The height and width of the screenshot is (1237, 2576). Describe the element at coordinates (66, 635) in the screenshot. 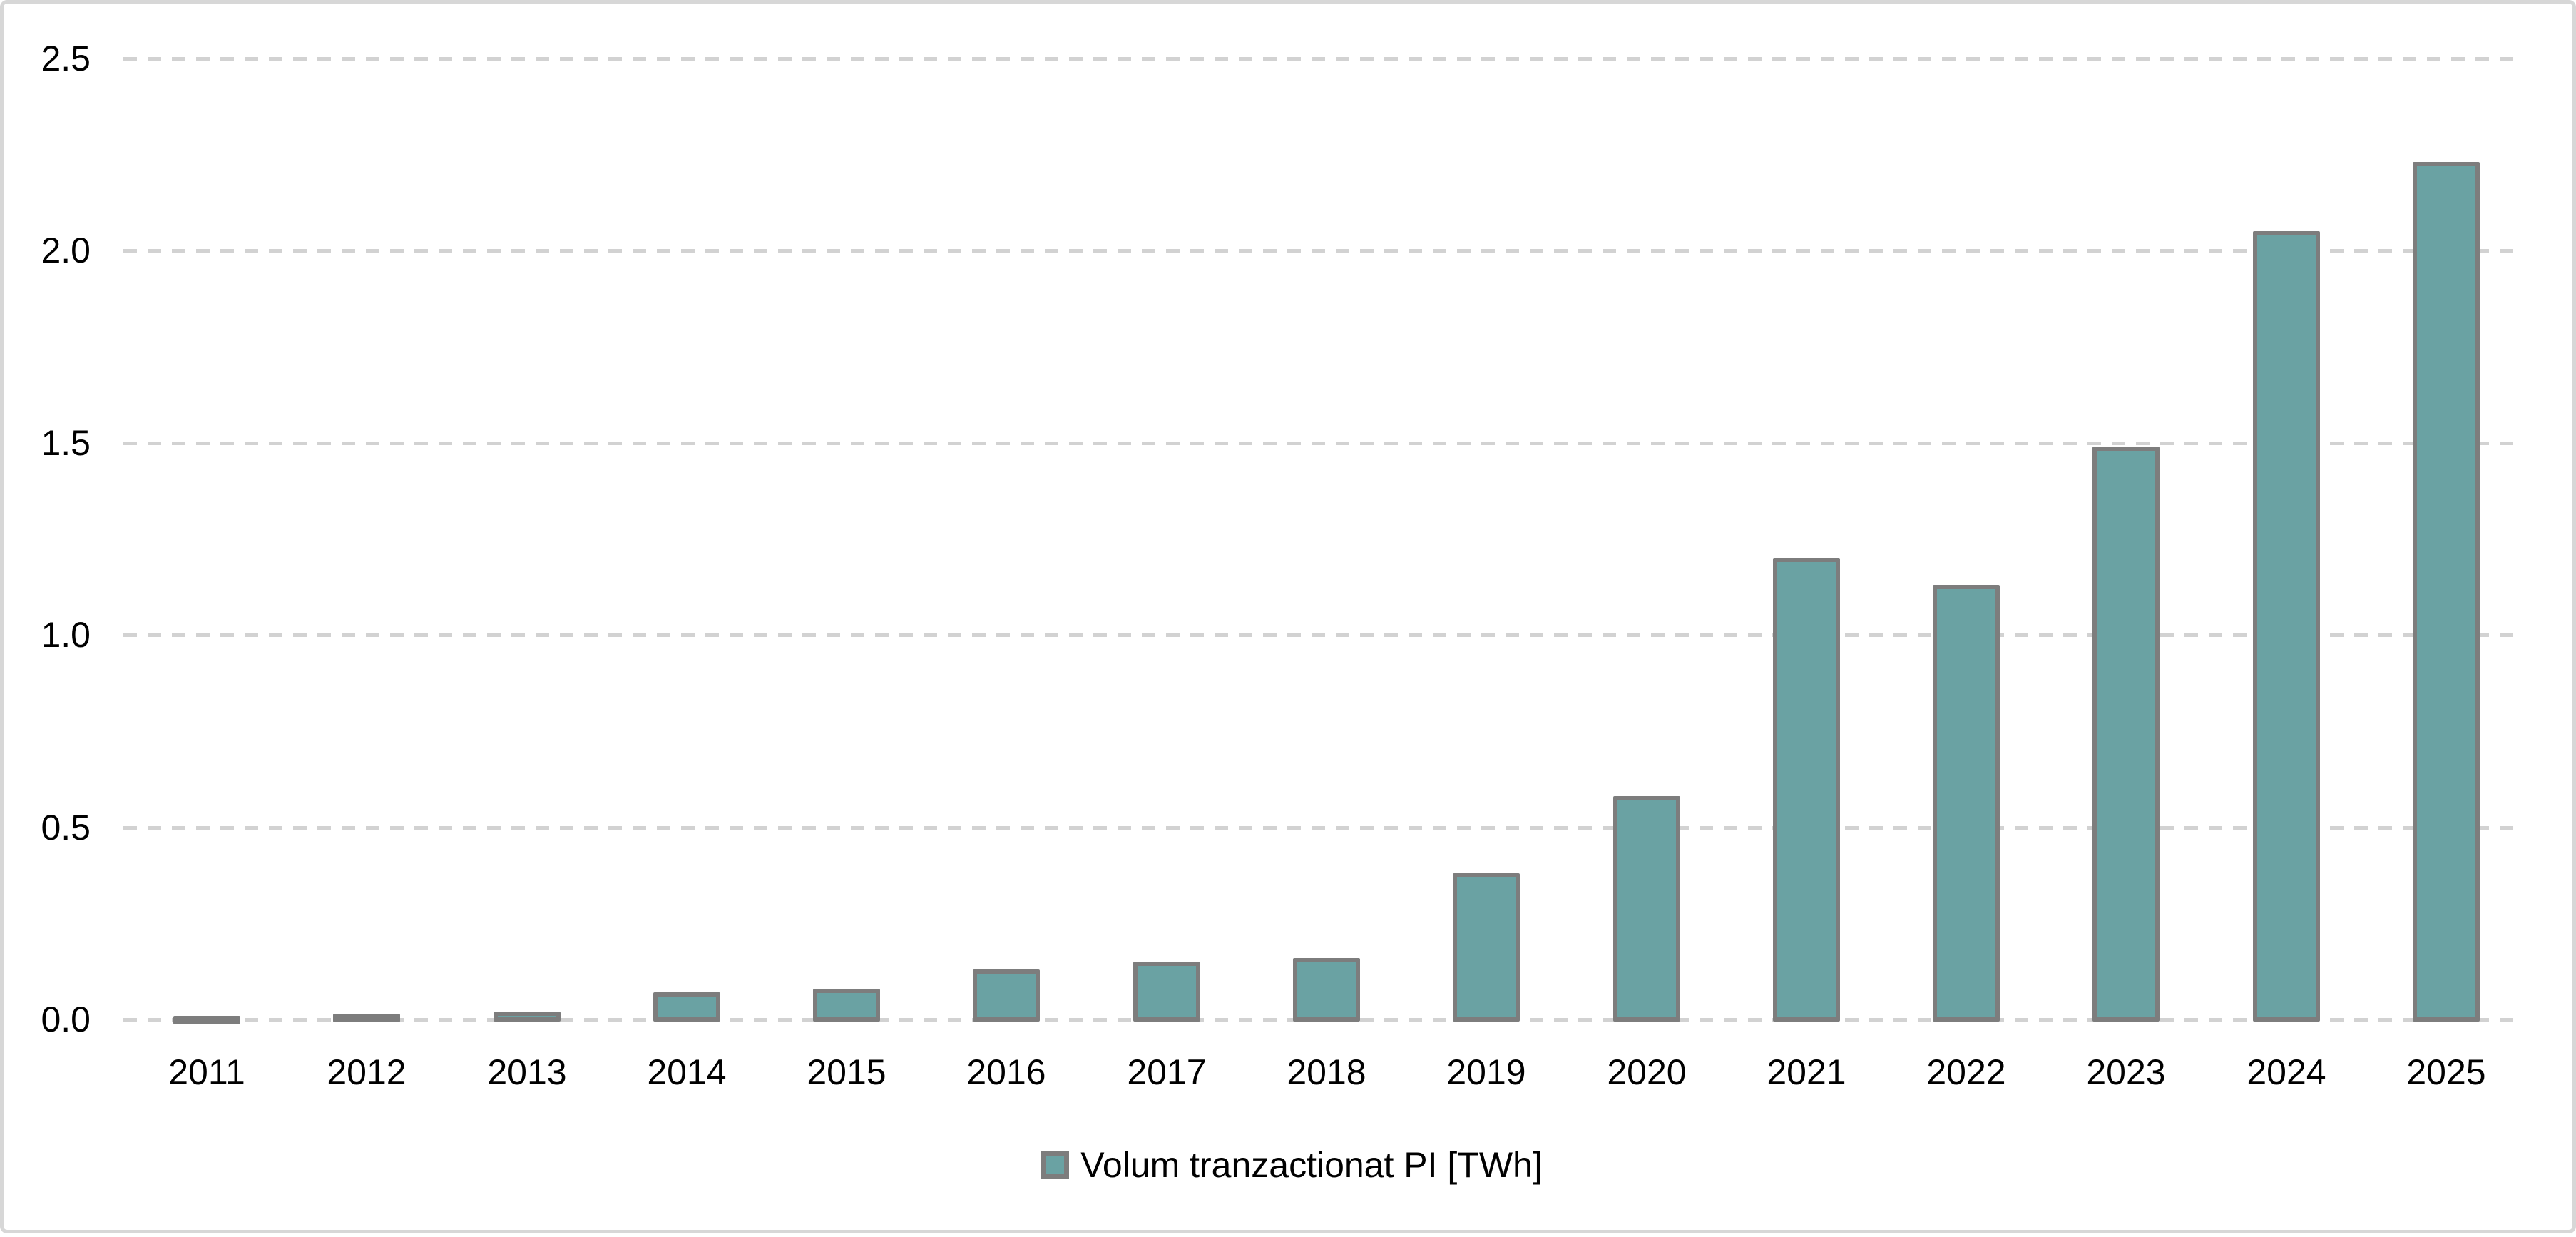

I see `y-axis-tick-label: 1.0` at that location.